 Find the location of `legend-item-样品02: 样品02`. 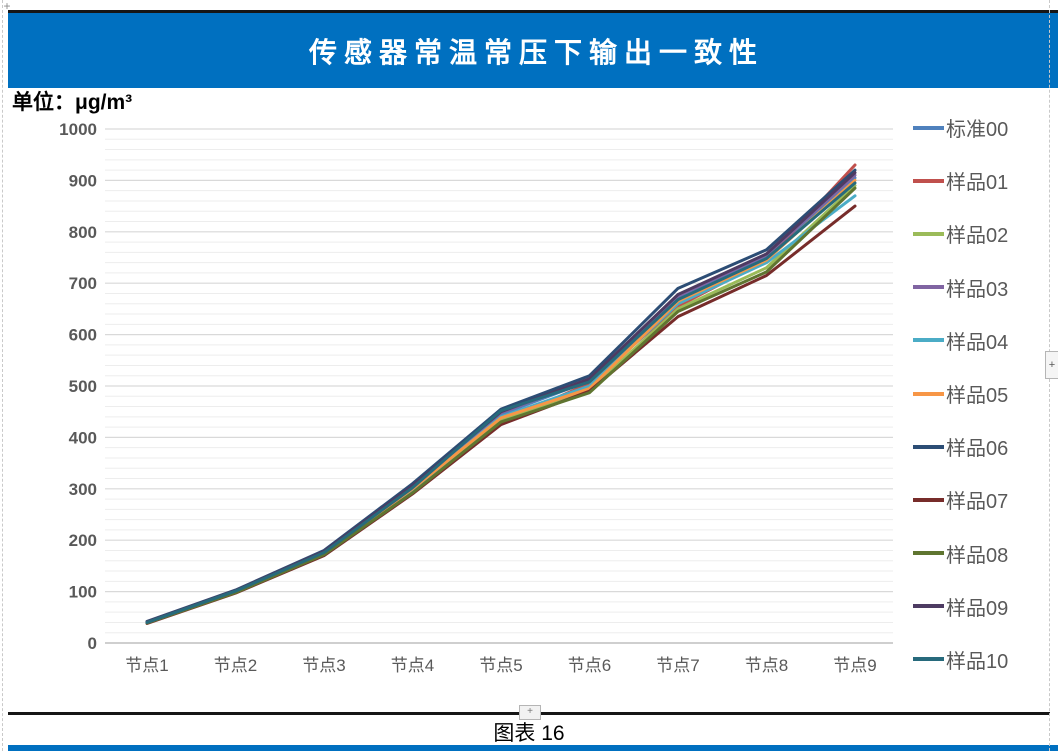

legend-item-样品02: 样品02 is located at coordinates (985, 233).